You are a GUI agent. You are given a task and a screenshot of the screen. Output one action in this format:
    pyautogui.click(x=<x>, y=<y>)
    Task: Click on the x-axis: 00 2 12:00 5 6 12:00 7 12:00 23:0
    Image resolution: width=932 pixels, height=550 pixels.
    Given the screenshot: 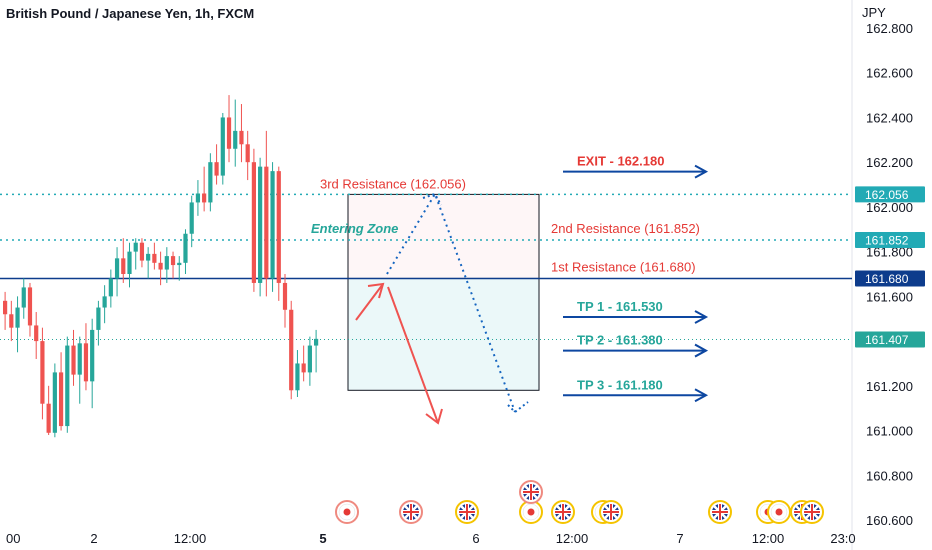 What is the action you would take?
    pyautogui.click(x=431, y=538)
    